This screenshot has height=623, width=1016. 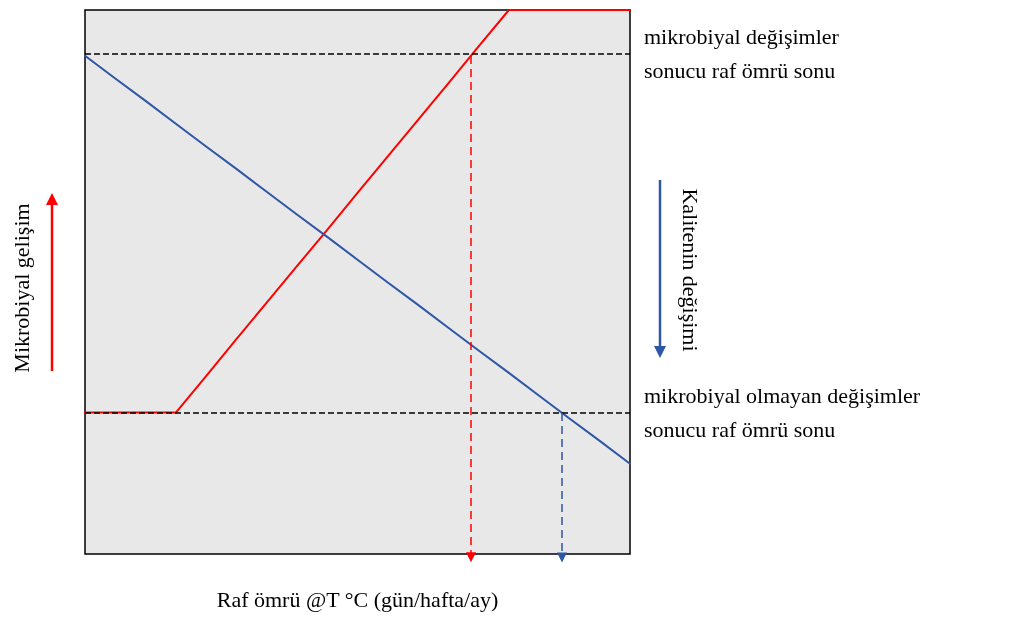 I want to click on y2-axis-title: Kalitenin değişimi, so click(x=690, y=270).